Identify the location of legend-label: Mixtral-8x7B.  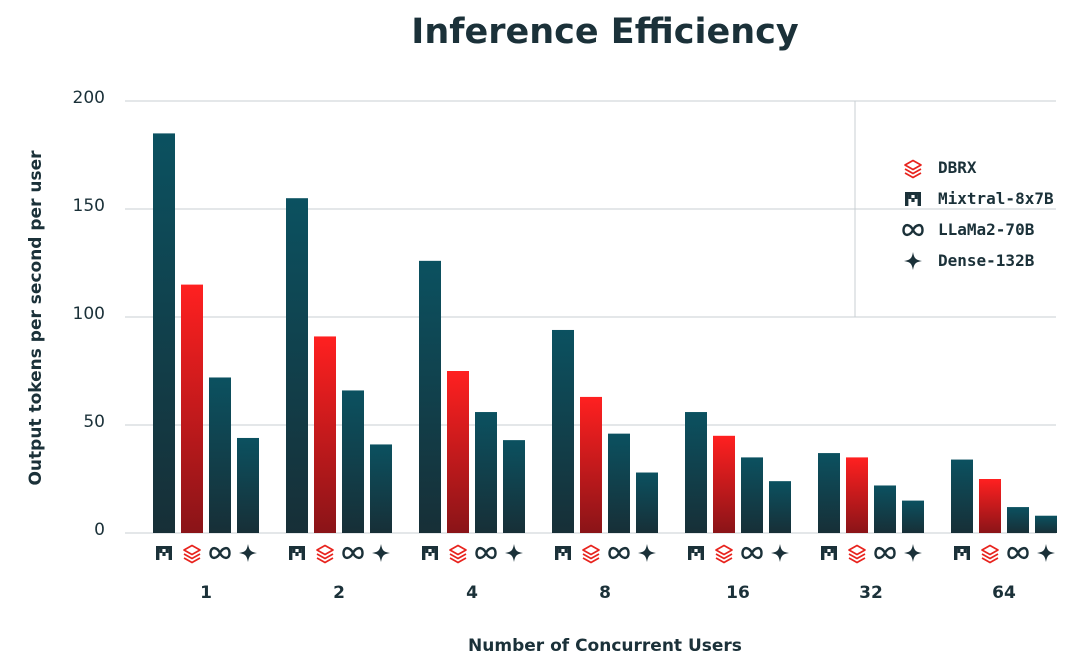
(996, 198).